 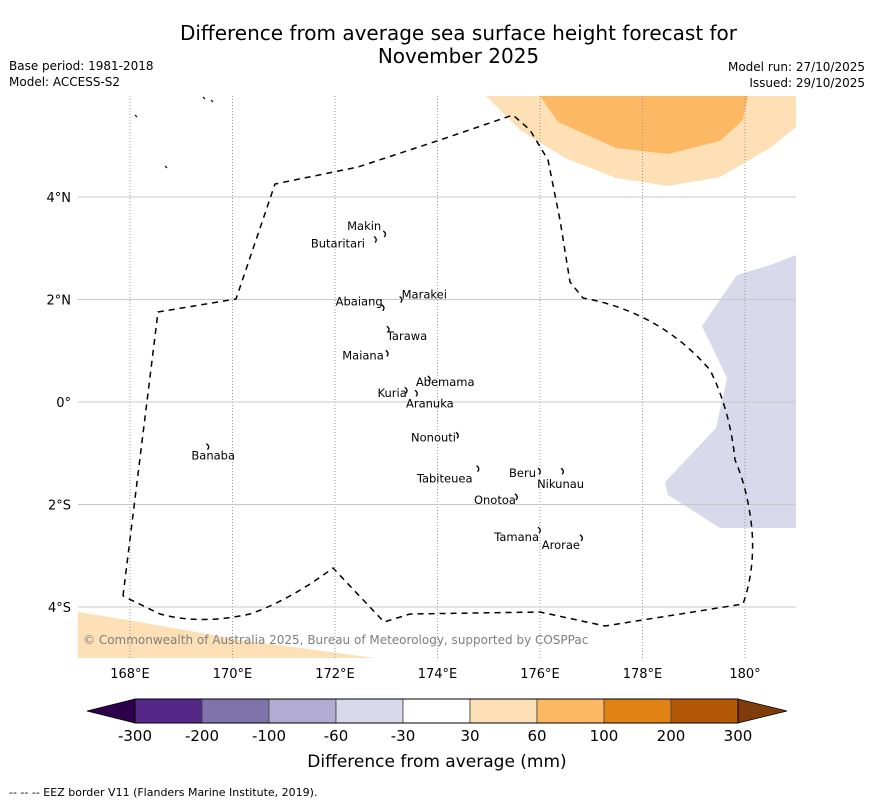 I want to click on anomaly-30-60-southwest, so click(x=226, y=635).